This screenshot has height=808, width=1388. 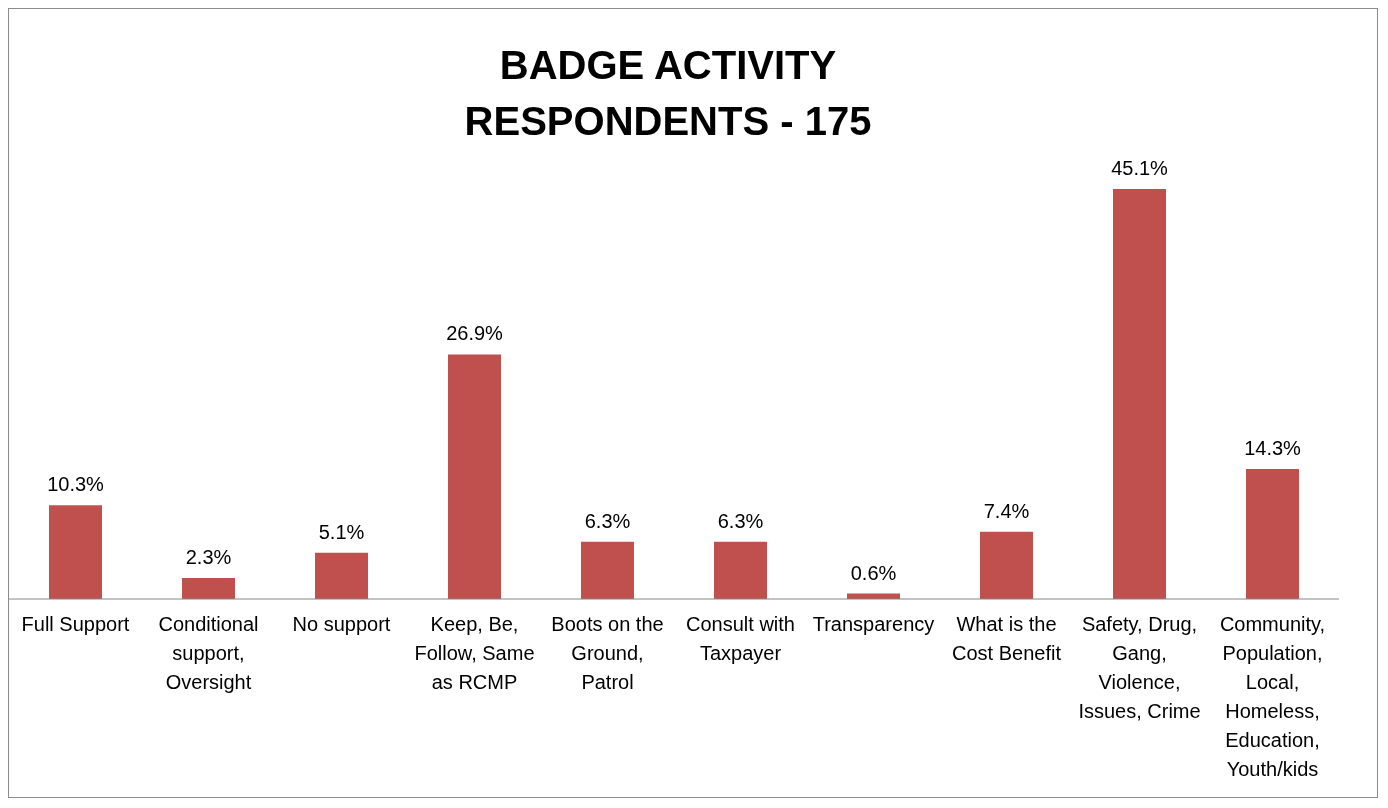 What do you see at coordinates (1272, 696) in the screenshot?
I see `x-tick-label: Community, Population, Local, Homeless, Education, Youth/kids` at bounding box center [1272, 696].